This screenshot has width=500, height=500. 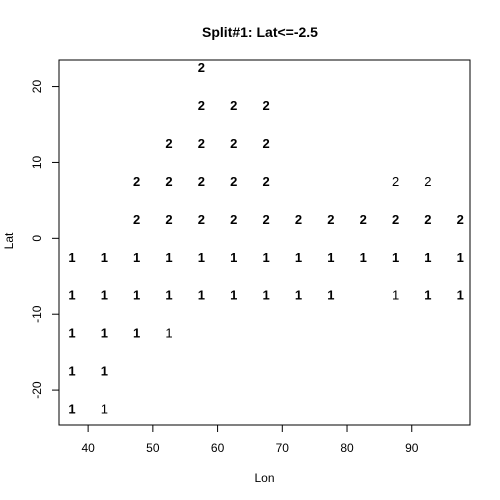 I want to click on x-tick-label: 90, so click(x=412, y=448).